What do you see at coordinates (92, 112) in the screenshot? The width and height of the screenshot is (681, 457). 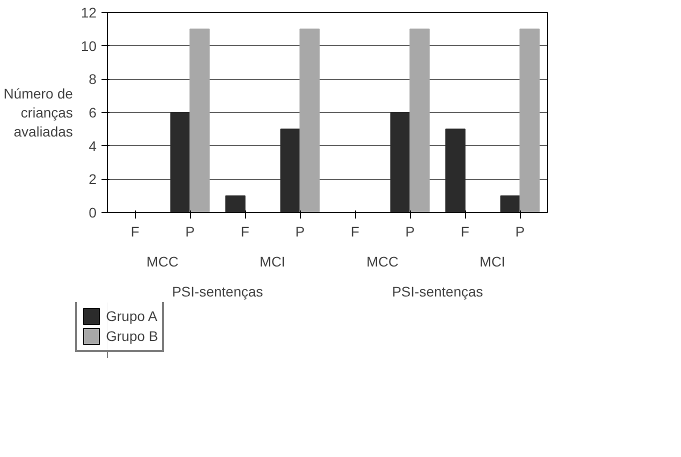 I see `y-tick-label: 6` at bounding box center [92, 112].